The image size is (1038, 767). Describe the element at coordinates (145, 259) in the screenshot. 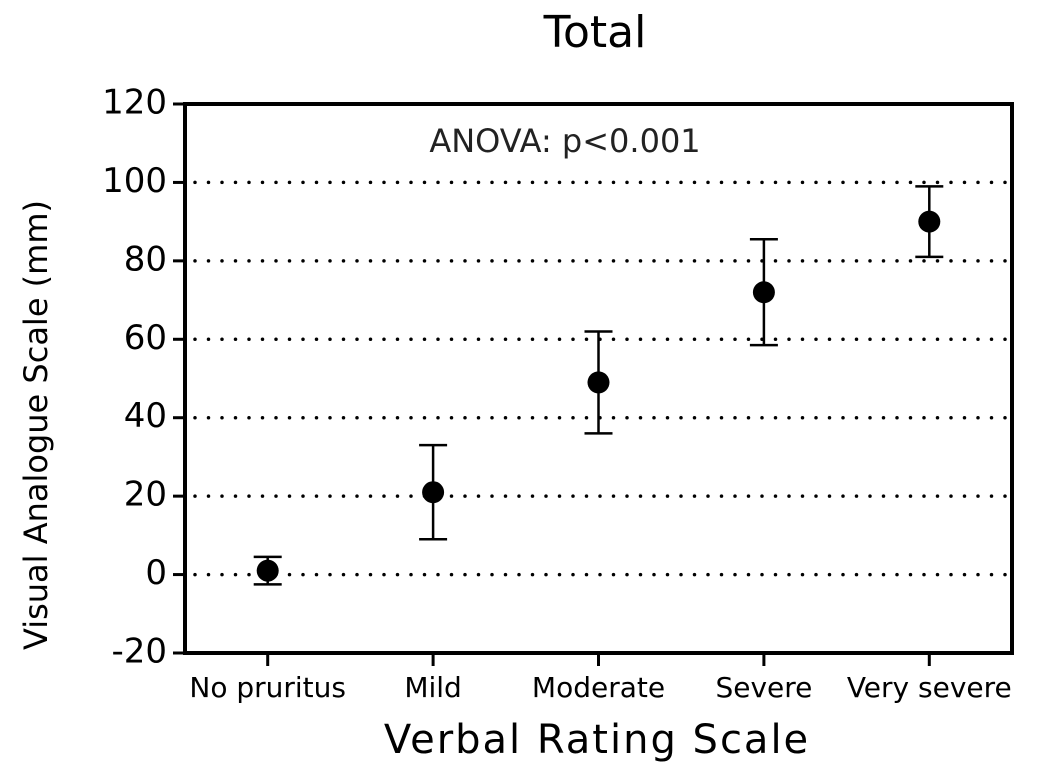

I see `y-tick-label: 80` at that location.